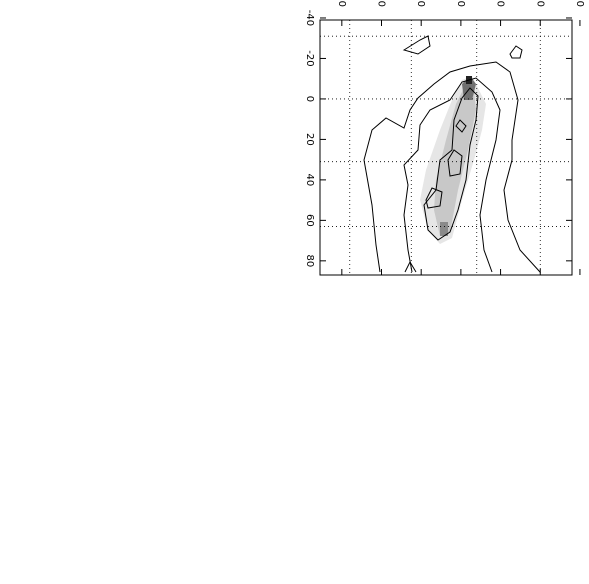  I want to click on y-tick-label: 60, so click(309, 220).